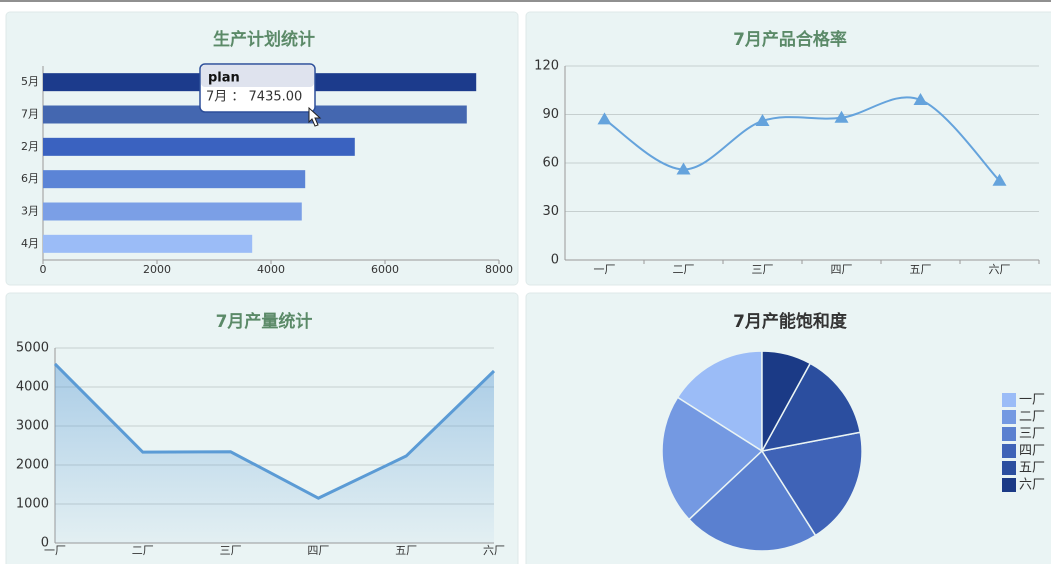 The height and width of the screenshot is (564, 1051). Describe the element at coordinates (1032, 434) in the screenshot. I see `legend-label: 三厂` at that location.